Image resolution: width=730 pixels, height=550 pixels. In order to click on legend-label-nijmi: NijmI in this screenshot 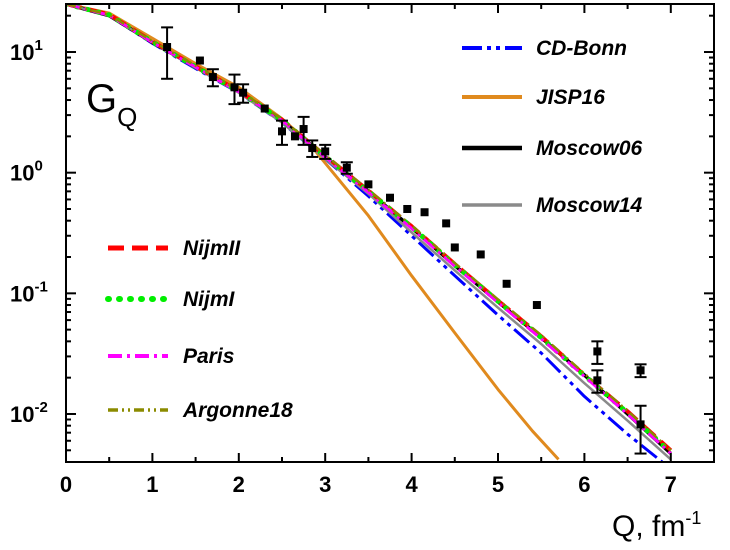, I will do `click(209, 299)`.